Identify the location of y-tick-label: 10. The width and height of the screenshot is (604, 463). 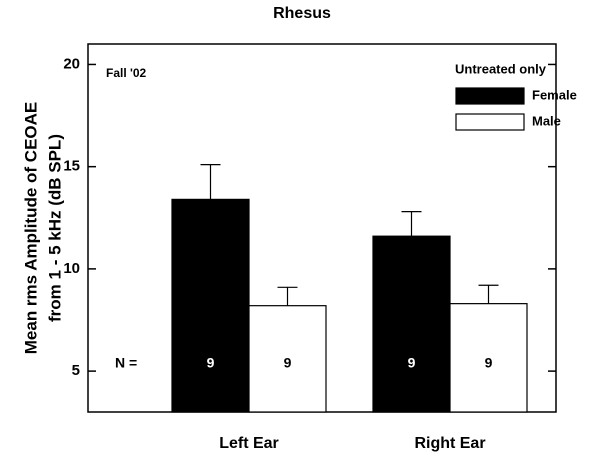
(71, 268).